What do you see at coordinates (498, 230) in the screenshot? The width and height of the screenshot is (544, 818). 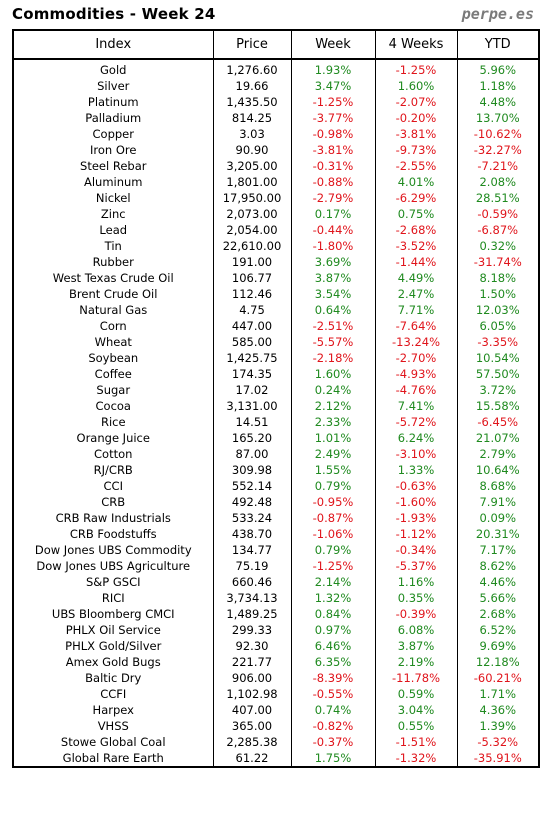 I see `ytd-cell: -6.87%` at bounding box center [498, 230].